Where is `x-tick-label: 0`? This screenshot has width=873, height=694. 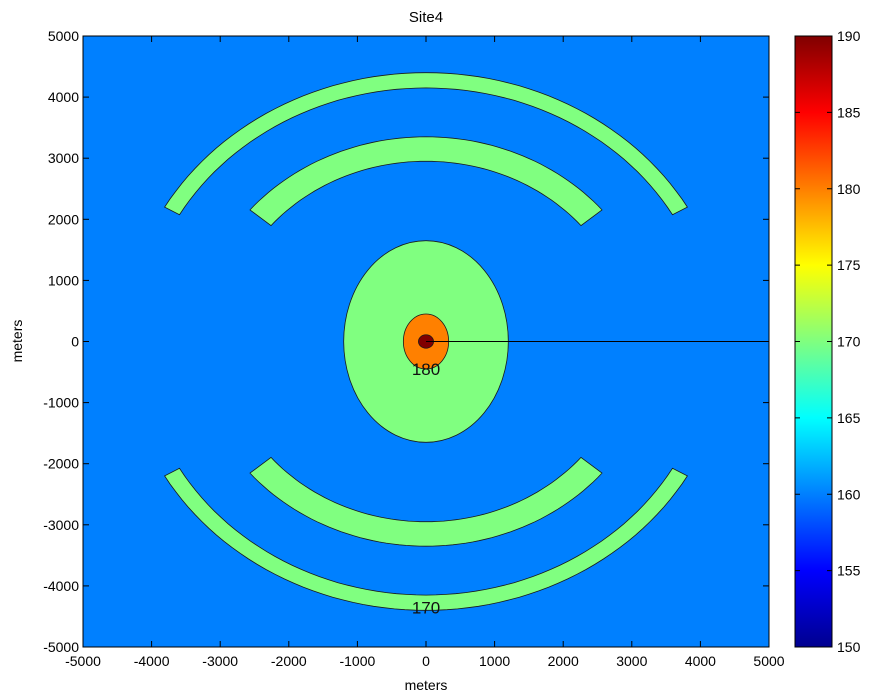
x-tick-label: 0 is located at coordinates (426, 661).